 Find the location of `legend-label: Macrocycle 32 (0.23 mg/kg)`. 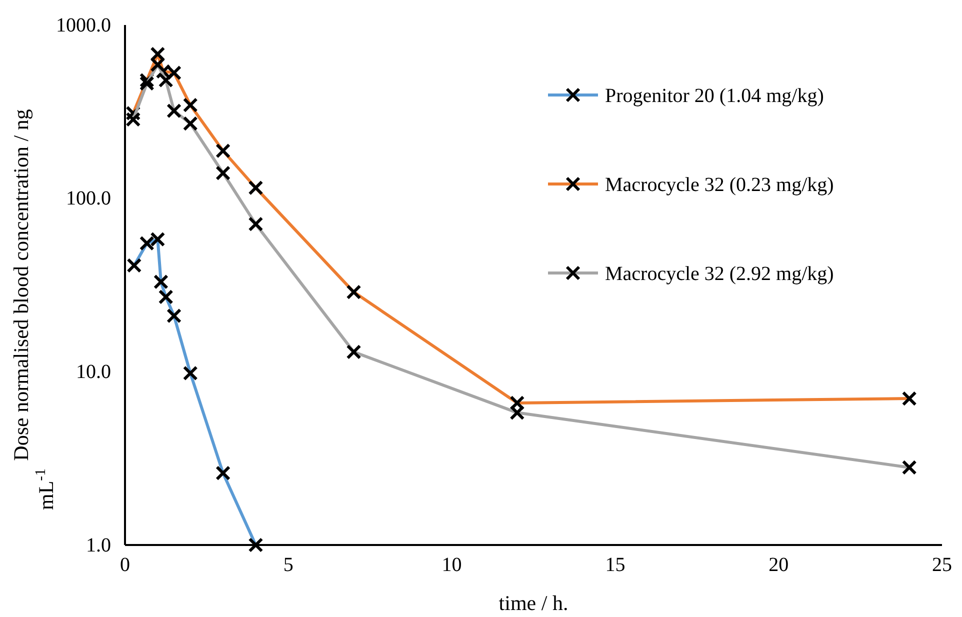

legend-label: Macrocycle 32 (0.23 mg/kg) is located at coordinates (719, 185).